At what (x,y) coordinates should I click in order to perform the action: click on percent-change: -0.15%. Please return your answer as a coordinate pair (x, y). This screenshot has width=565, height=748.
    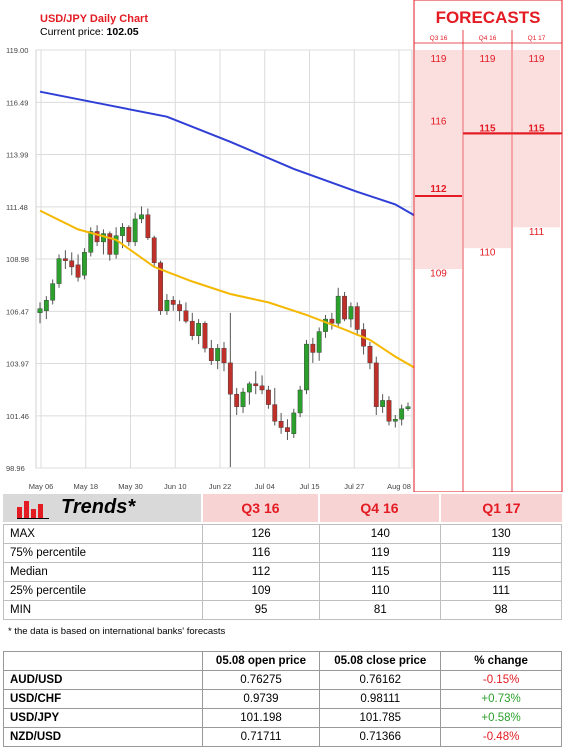
    Looking at the image, I should click on (501, 680).